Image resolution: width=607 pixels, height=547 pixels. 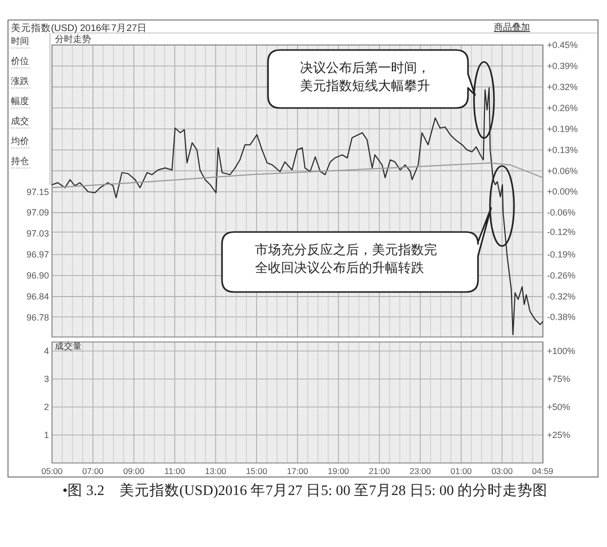 What do you see at coordinates (134, 471) in the screenshot?
I see `x-tick-label: 09:00` at bounding box center [134, 471].